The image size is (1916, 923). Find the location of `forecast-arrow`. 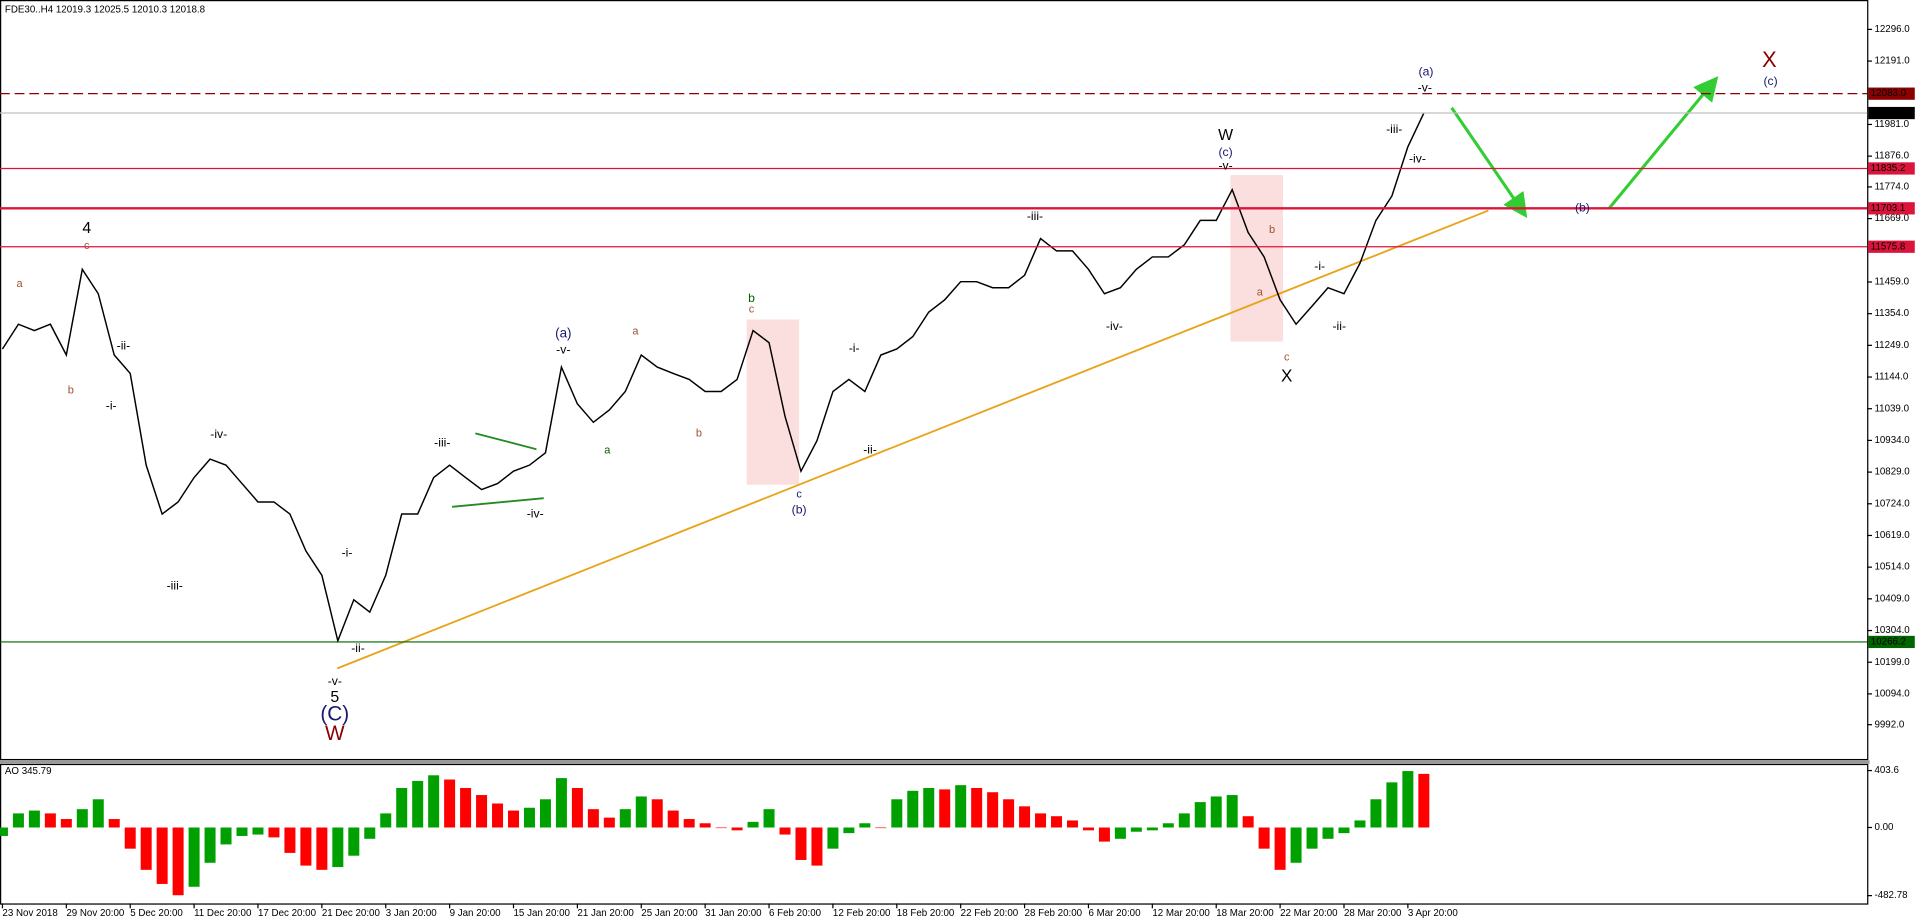

forecast-arrow is located at coordinates (1663, 143).